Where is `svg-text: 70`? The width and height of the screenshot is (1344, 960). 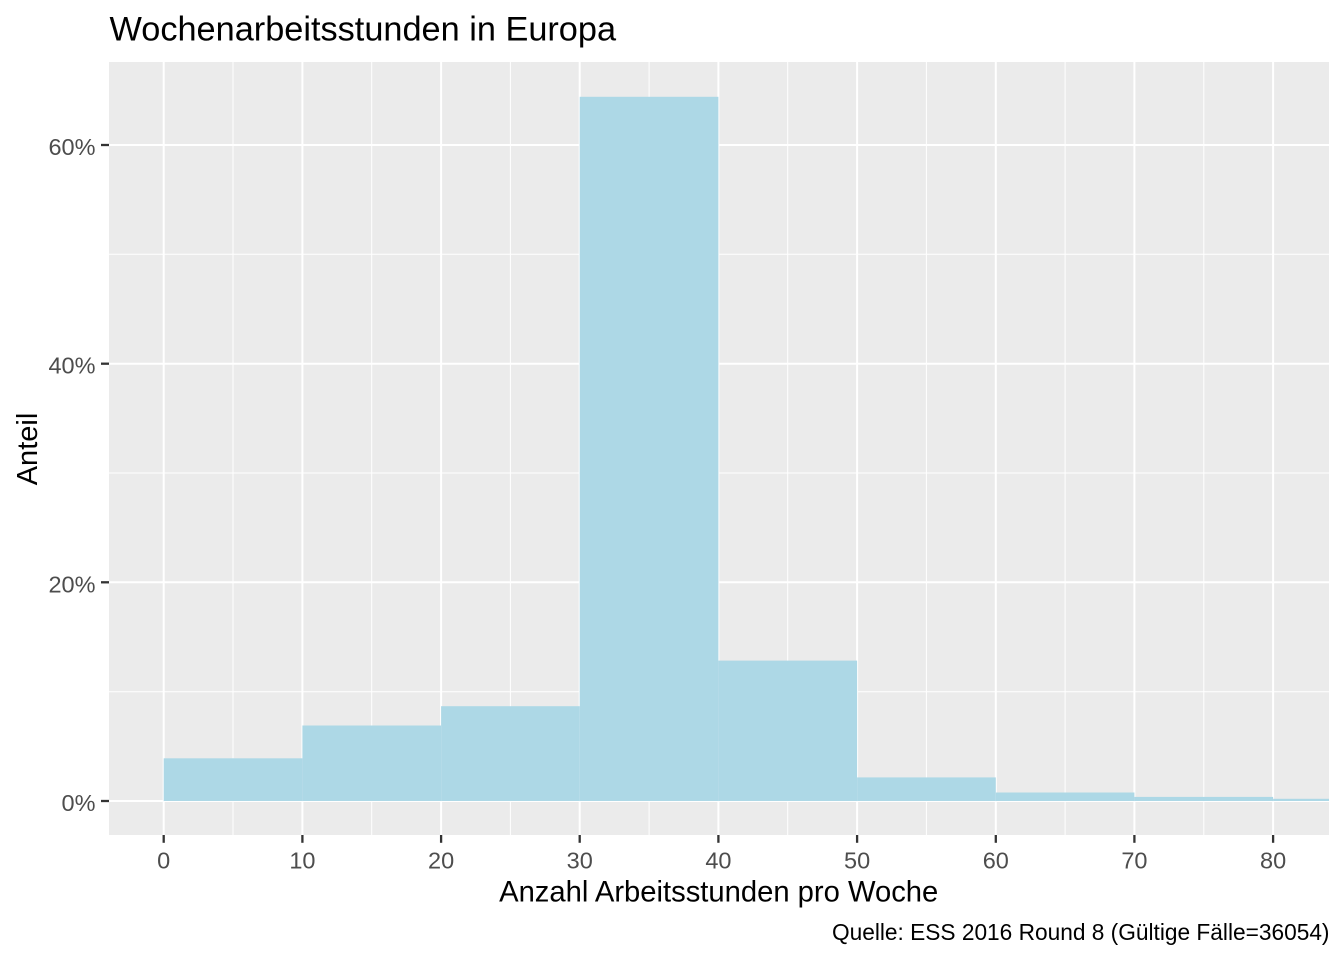
svg-text: 70 is located at coordinates (1134, 861).